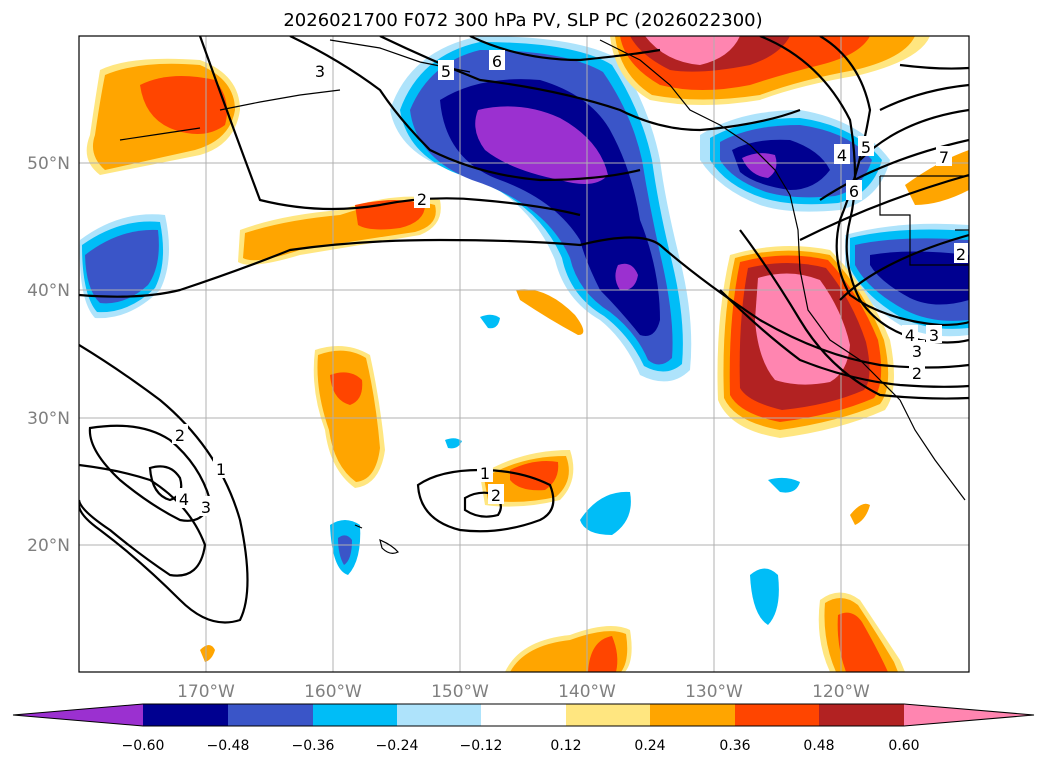 The height and width of the screenshot is (765, 1047). I want to click on lon-label: 130°W, so click(714, 692).